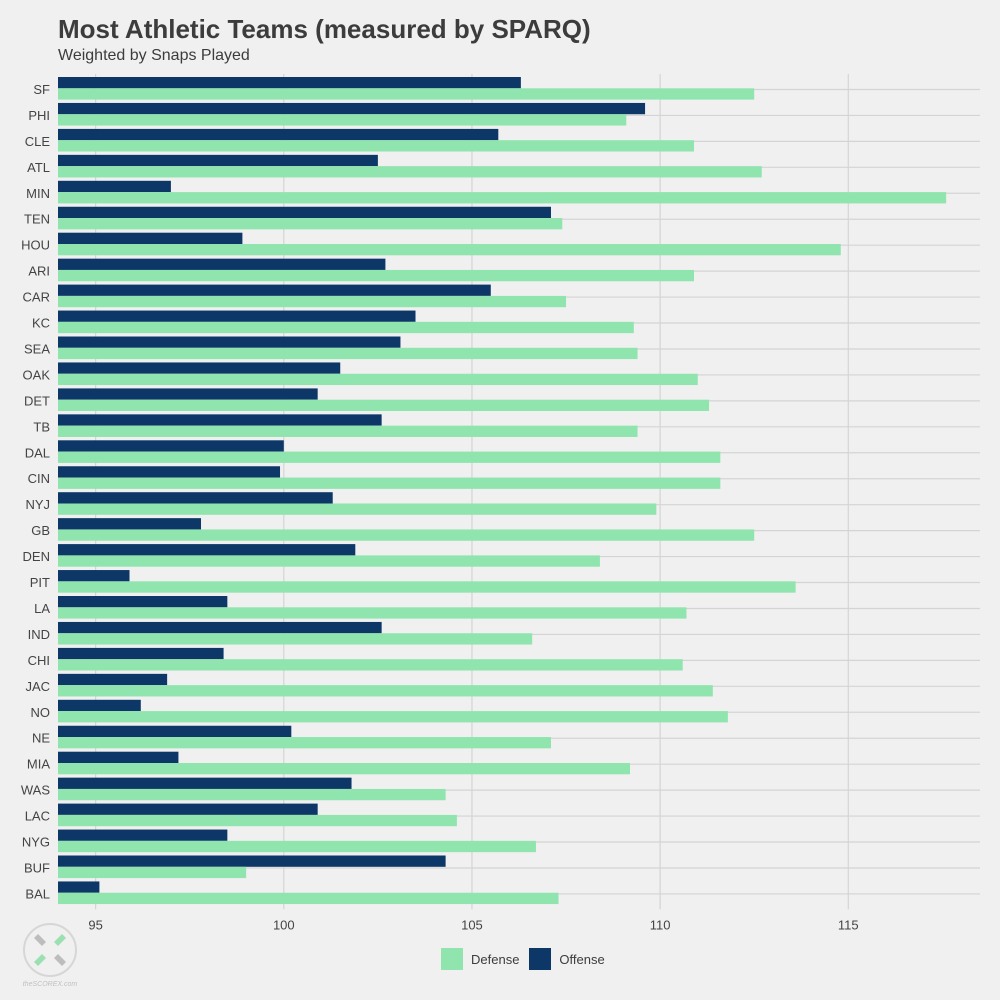 The width and height of the screenshot is (1000, 1000). I want to click on category-label-nyj: NYJ, so click(37, 504).